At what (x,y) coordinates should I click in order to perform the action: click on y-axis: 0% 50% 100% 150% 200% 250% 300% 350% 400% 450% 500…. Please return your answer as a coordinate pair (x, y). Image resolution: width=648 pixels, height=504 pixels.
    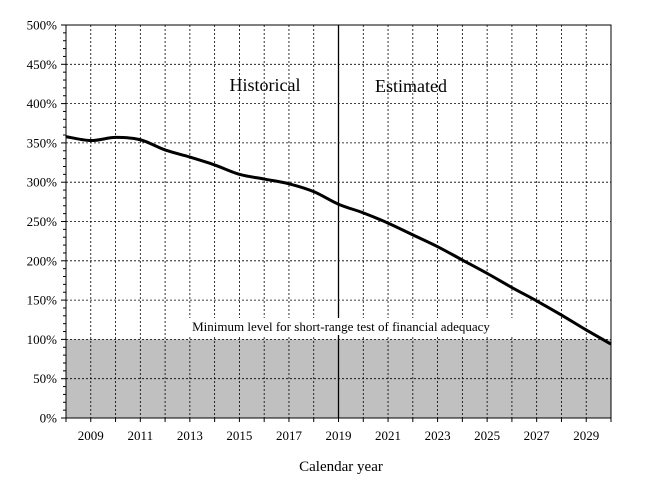
    Looking at the image, I should click on (46, 222).